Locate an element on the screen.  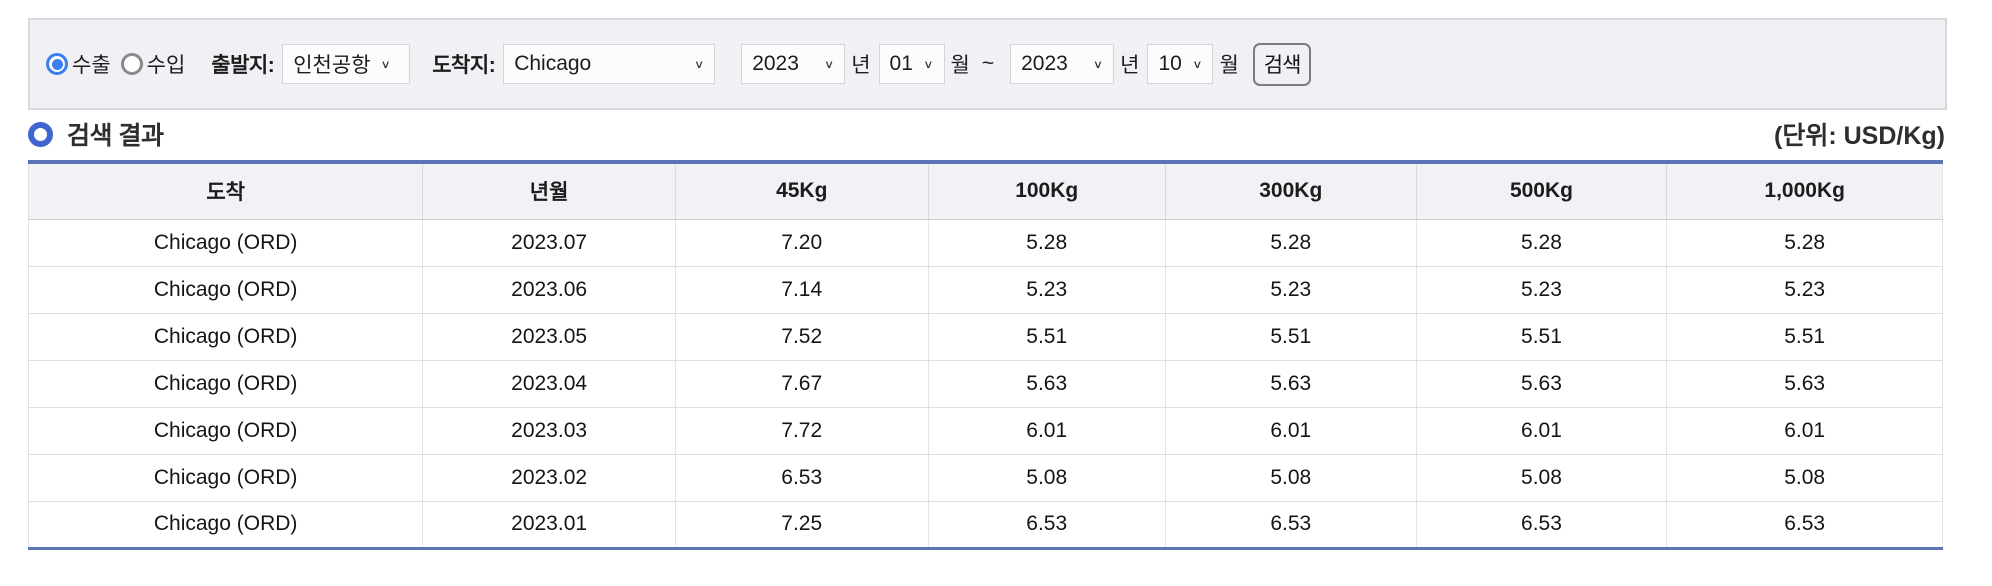
cell-yearmonth: 2023.06 is located at coordinates (549, 290).